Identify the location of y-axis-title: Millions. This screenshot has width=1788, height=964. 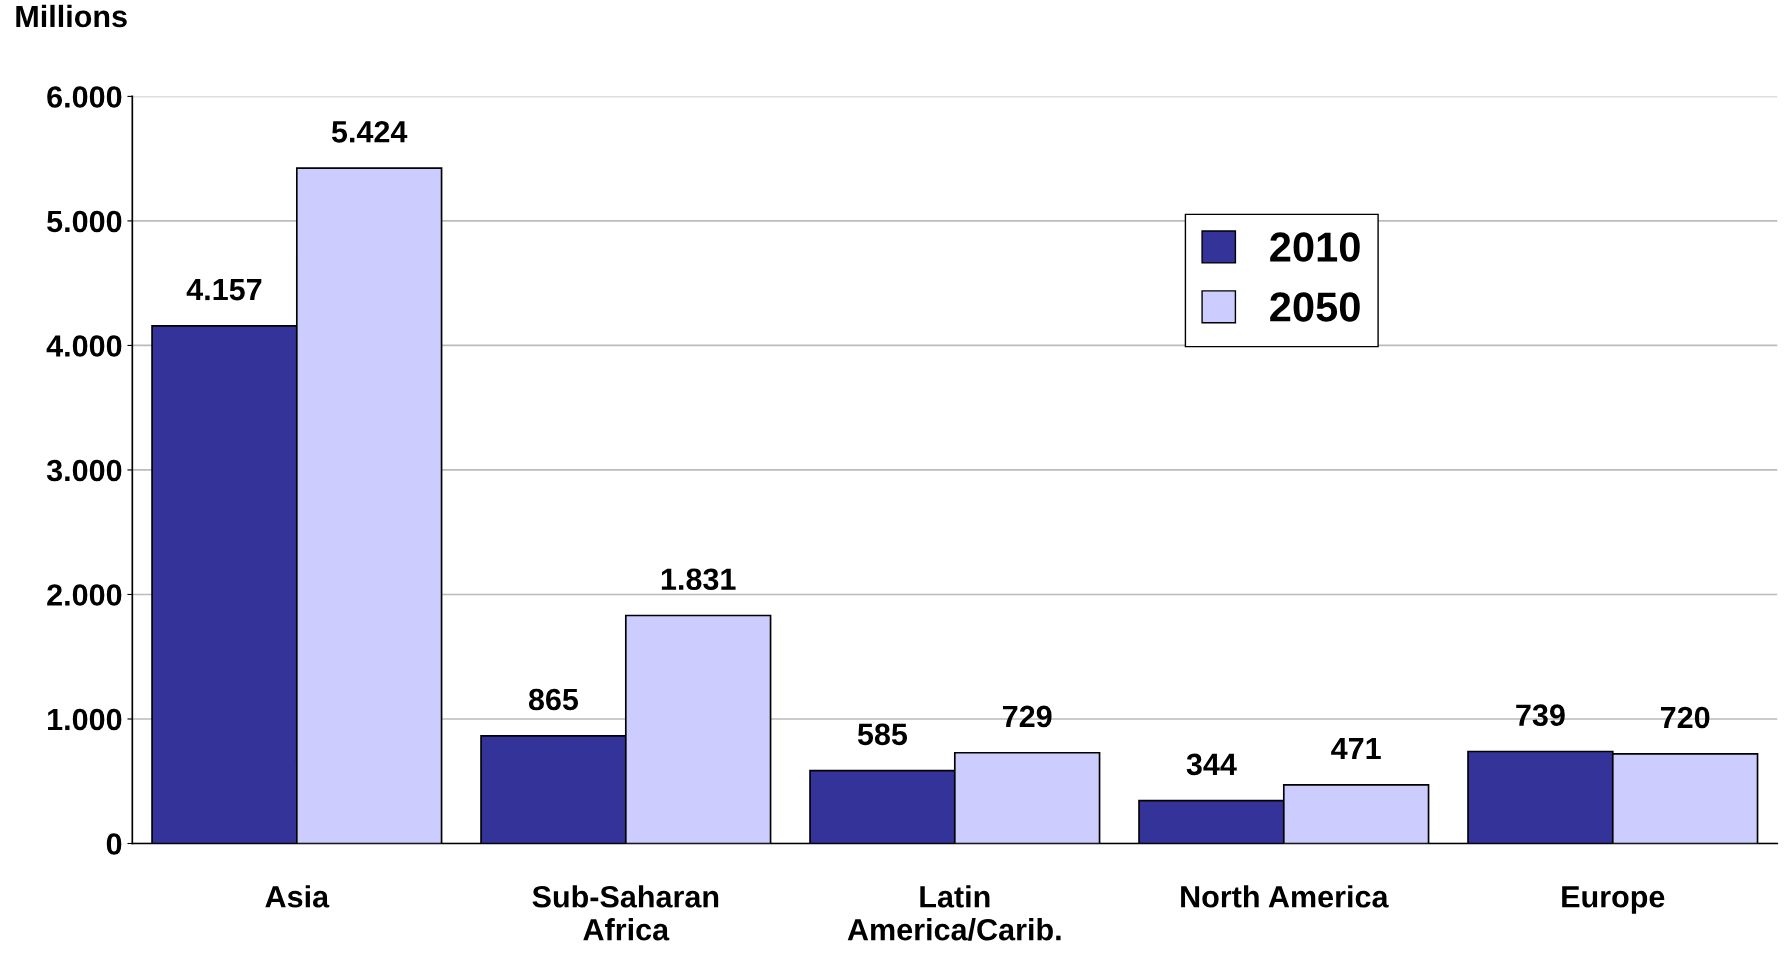
(71, 16).